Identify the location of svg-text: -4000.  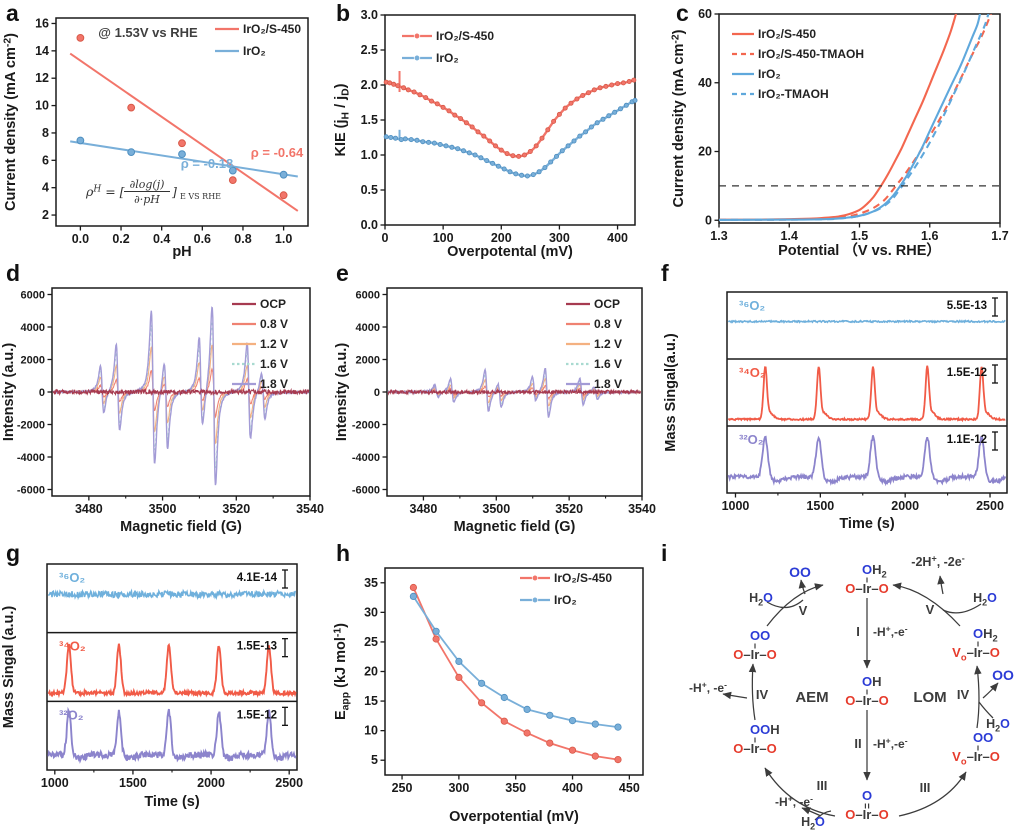
(31, 458).